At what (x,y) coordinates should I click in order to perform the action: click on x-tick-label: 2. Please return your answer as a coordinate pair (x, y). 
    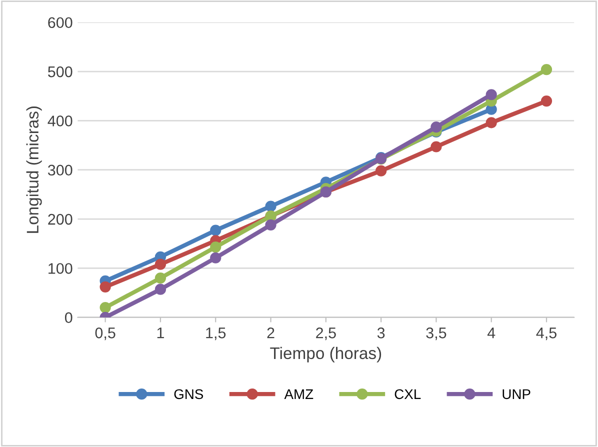
    Looking at the image, I should click on (270, 332).